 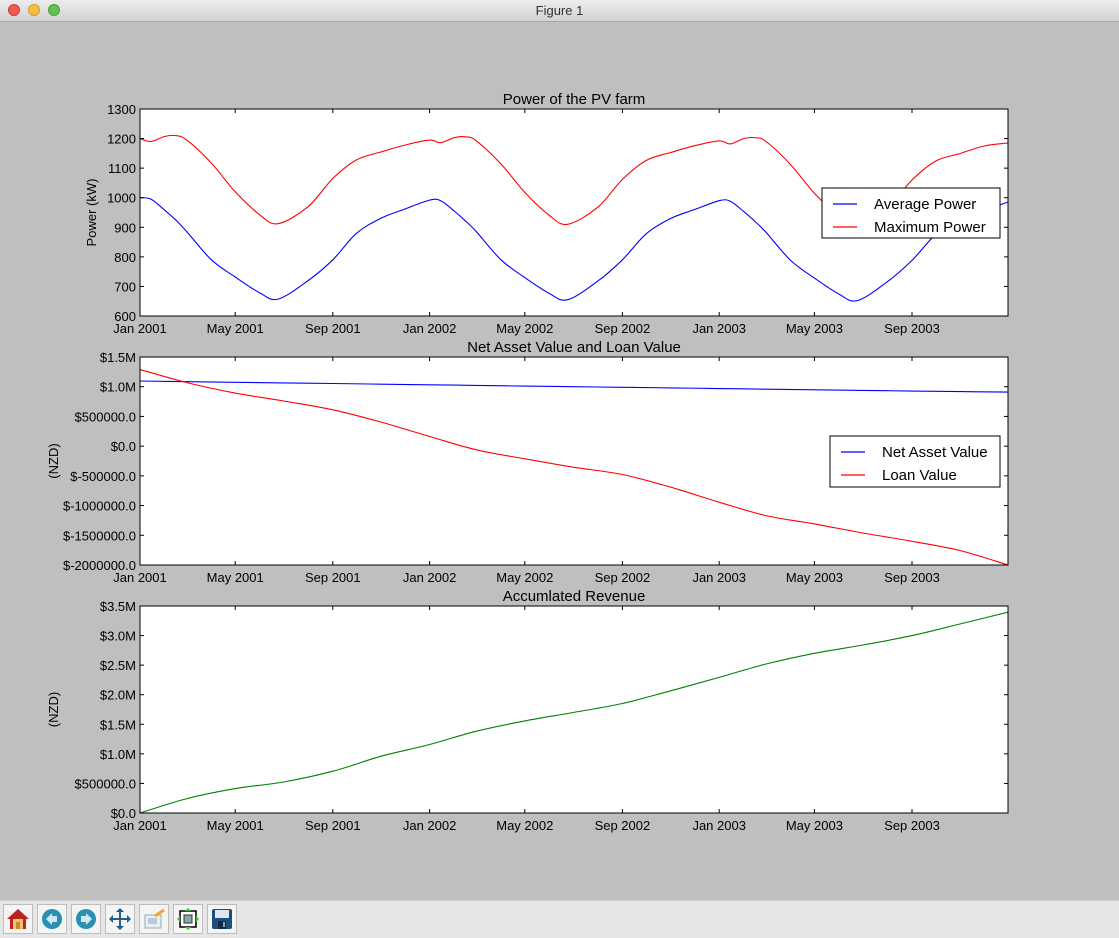 What do you see at coordinates (125, 316) in the screenshot?
I see `y-tick-label: 600` at bounding box center [125, 316].